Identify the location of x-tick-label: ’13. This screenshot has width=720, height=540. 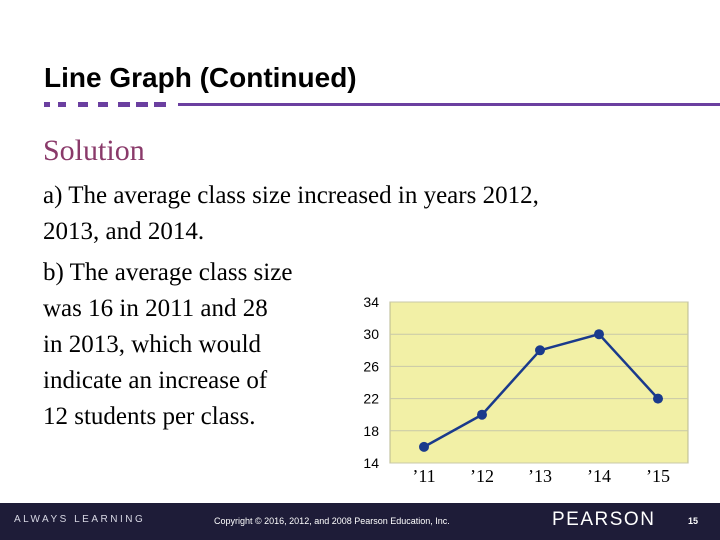
(540, 476).